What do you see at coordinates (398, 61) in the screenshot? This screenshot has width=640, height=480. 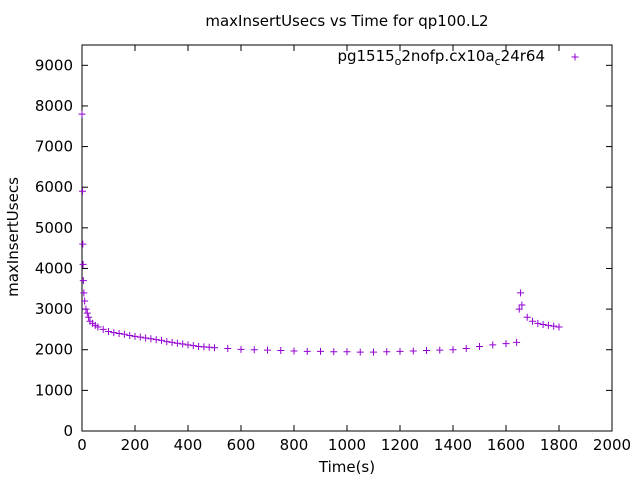 I see `legend-label-sub1: o` at bounding box center [398, 61].